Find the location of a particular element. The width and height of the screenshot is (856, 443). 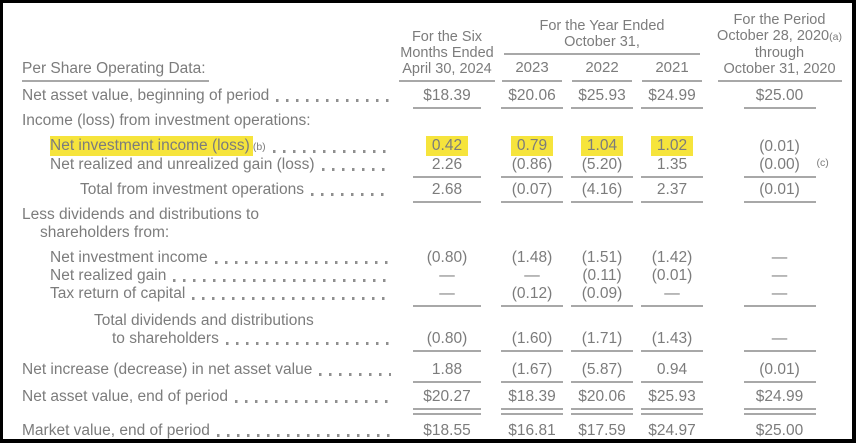

cell-value: $20.27 is located at coordinates (447, 396).